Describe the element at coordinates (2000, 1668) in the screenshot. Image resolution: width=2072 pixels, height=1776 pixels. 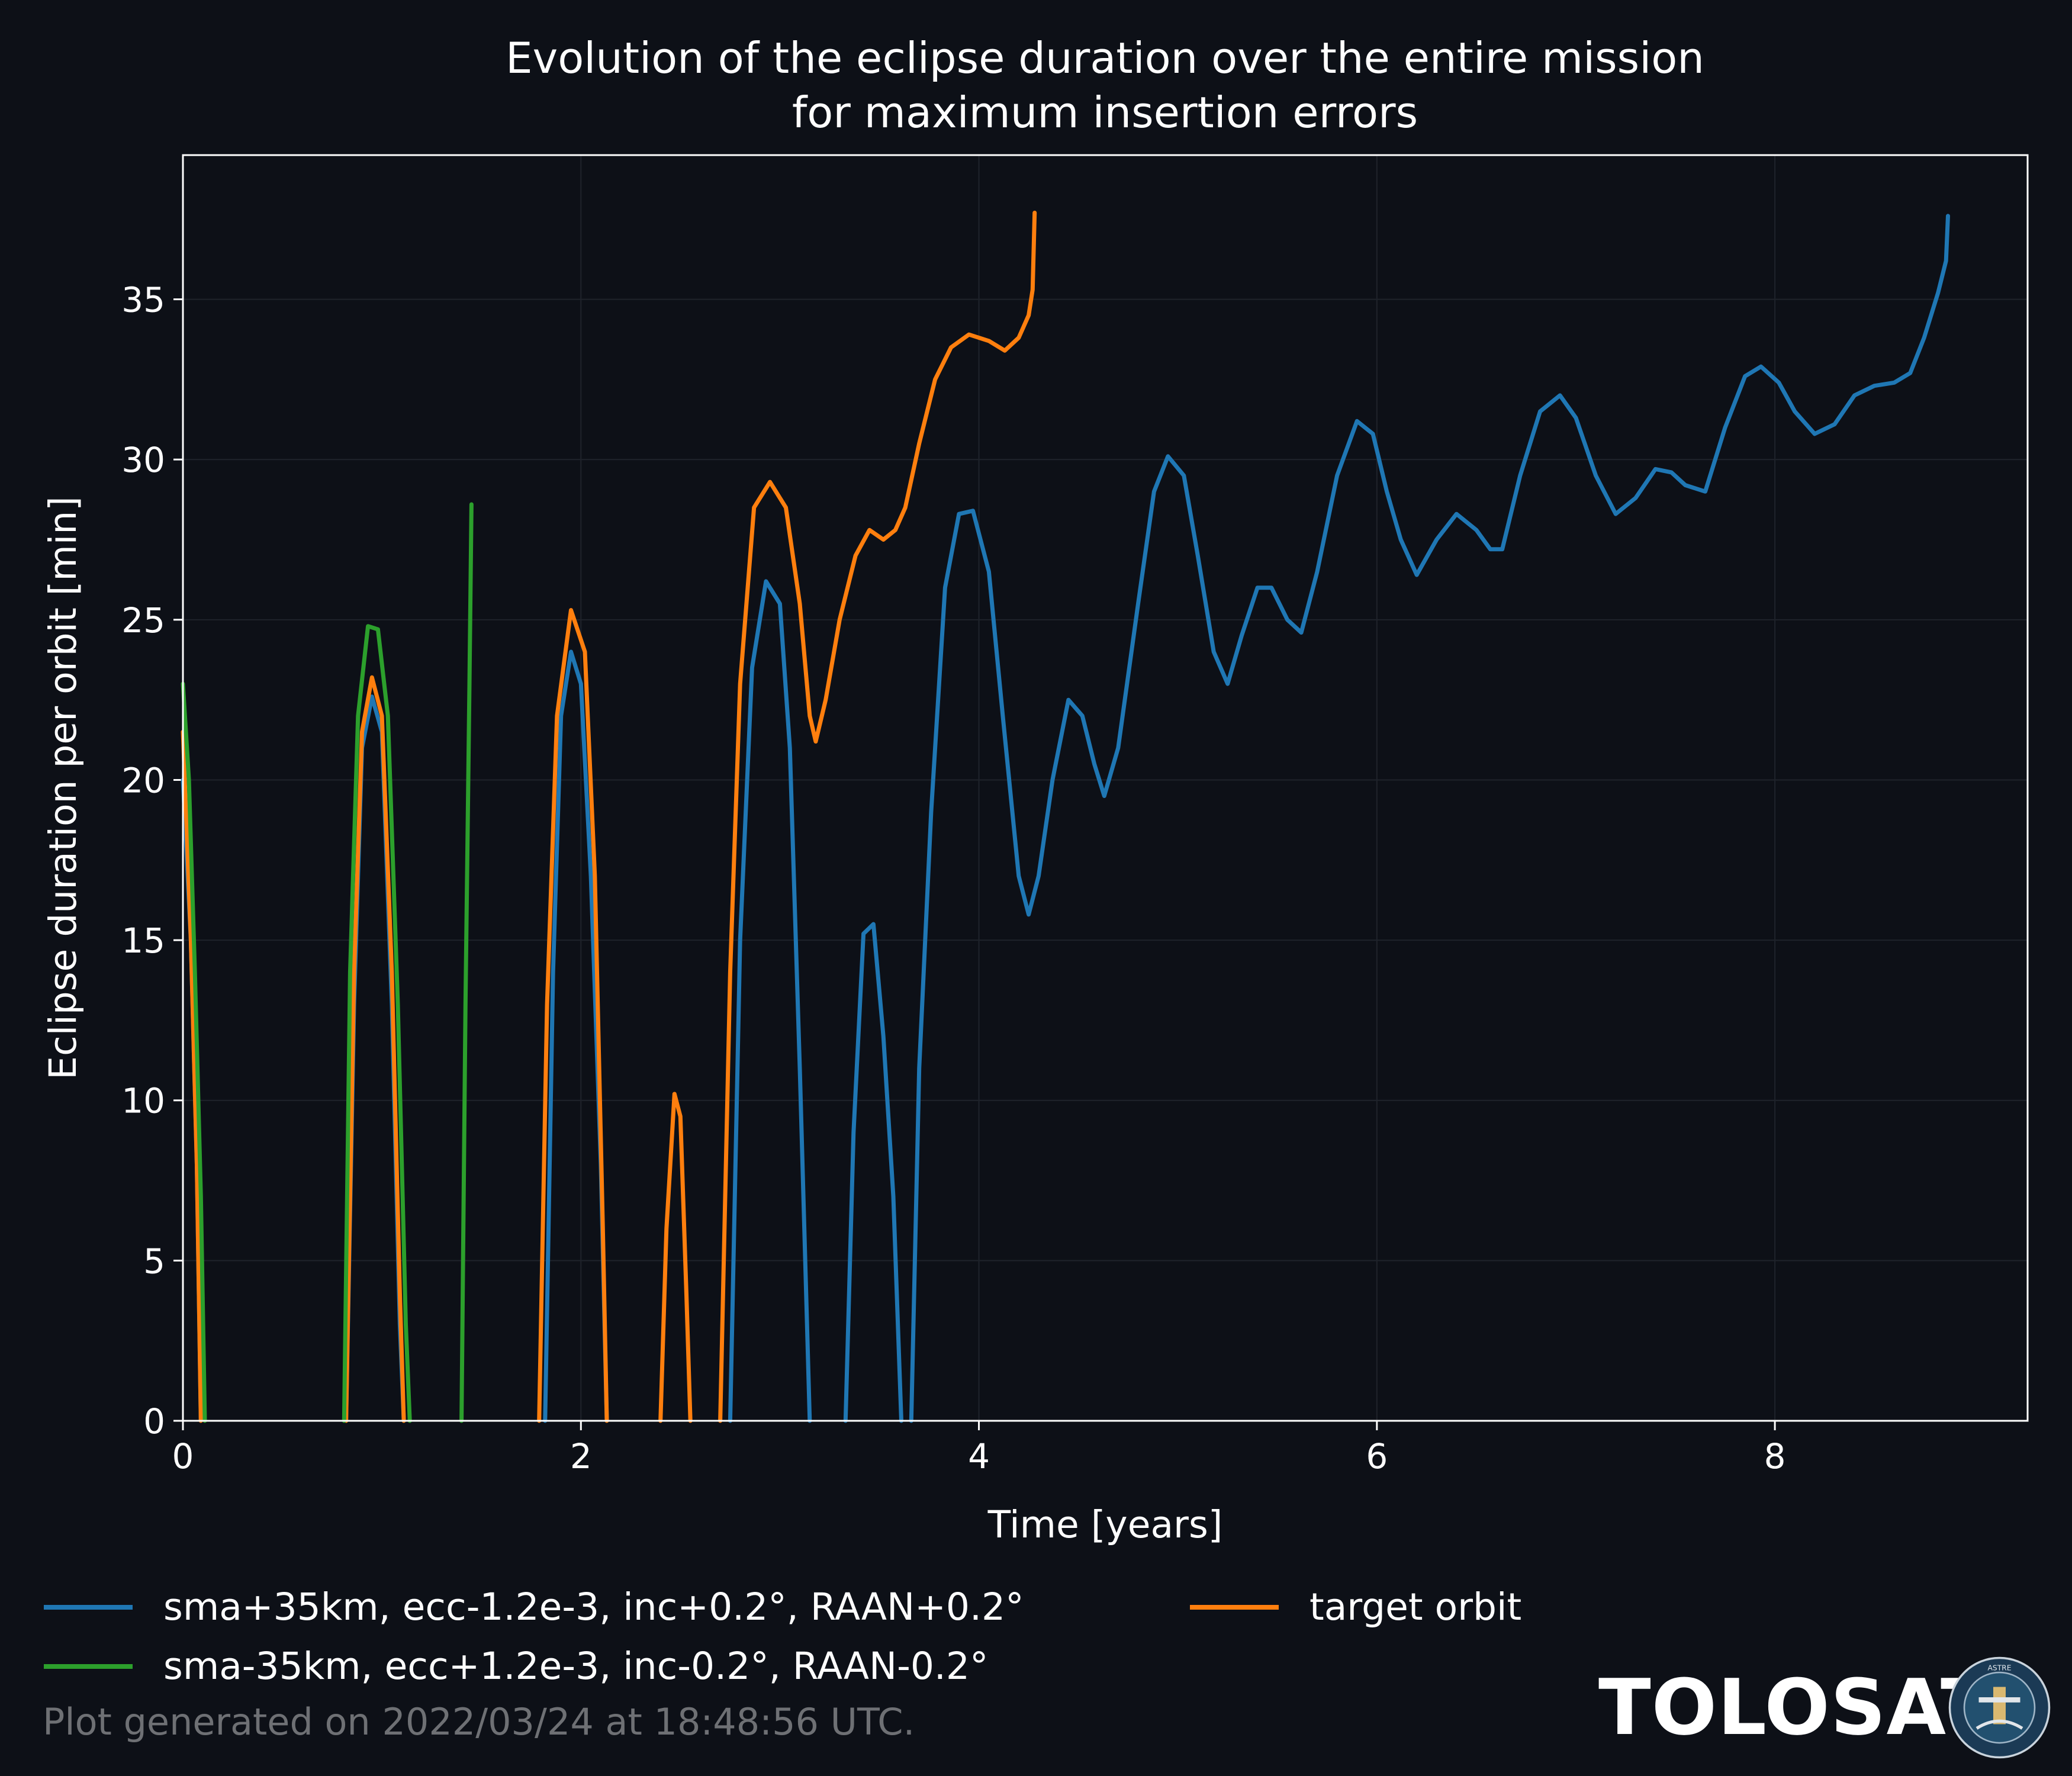
I see `logo-text: ASTRE` at that location.